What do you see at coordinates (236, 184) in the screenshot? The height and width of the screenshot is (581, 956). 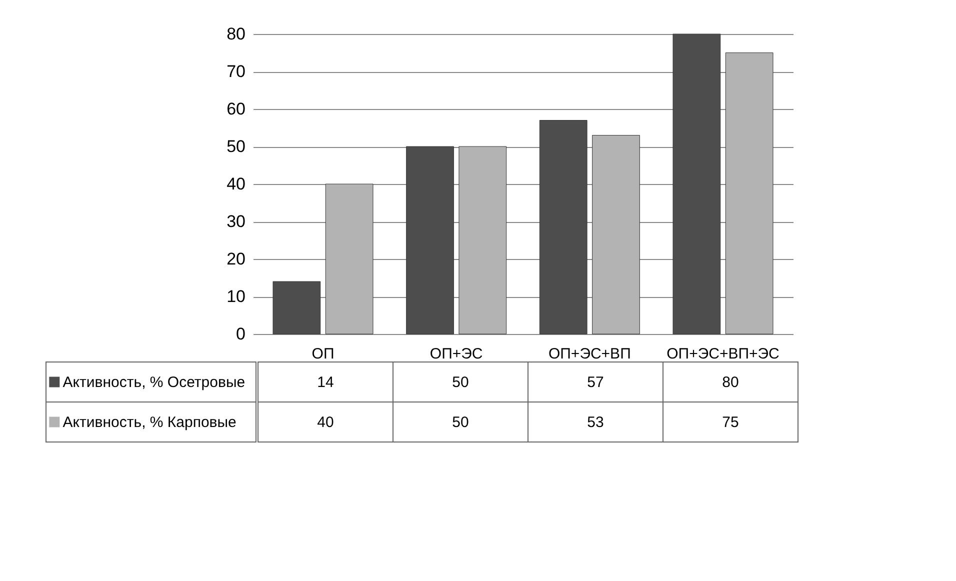 I see `y-tick-label: 40` at bounding box center [236, 184].